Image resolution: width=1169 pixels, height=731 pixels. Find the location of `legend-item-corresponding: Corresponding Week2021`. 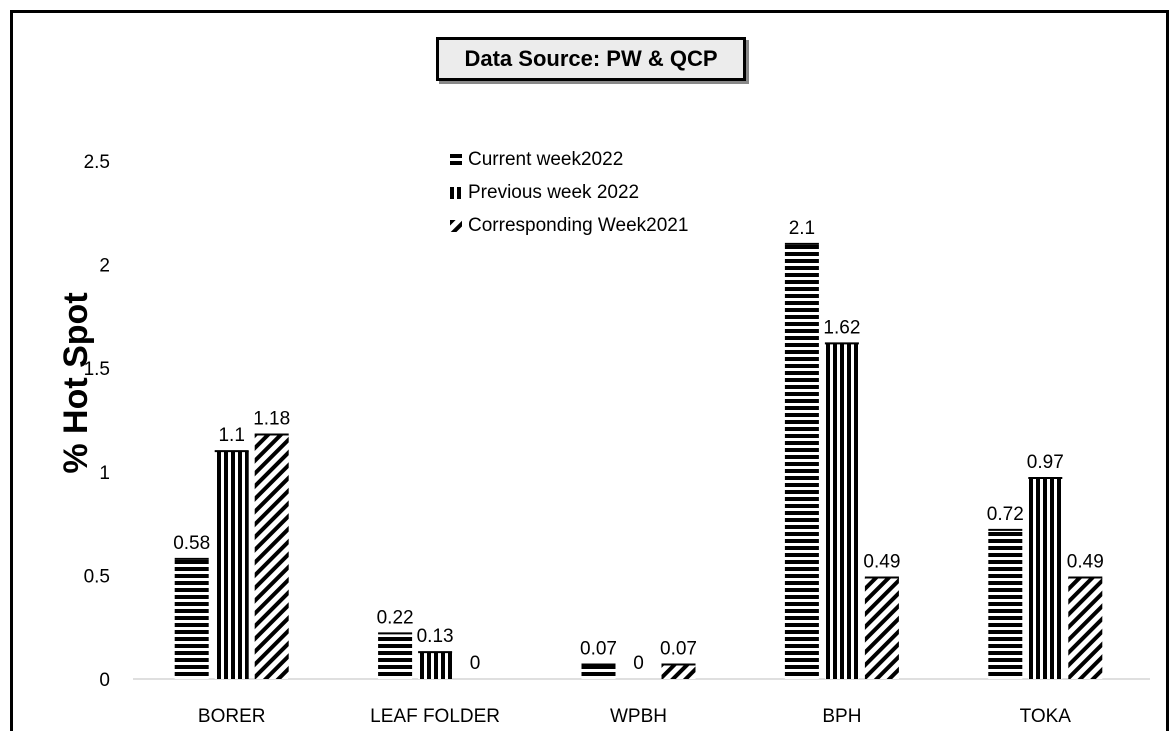

legend-item-corresponding: Corresponding Week2021 is located at coordinates (569, 225).